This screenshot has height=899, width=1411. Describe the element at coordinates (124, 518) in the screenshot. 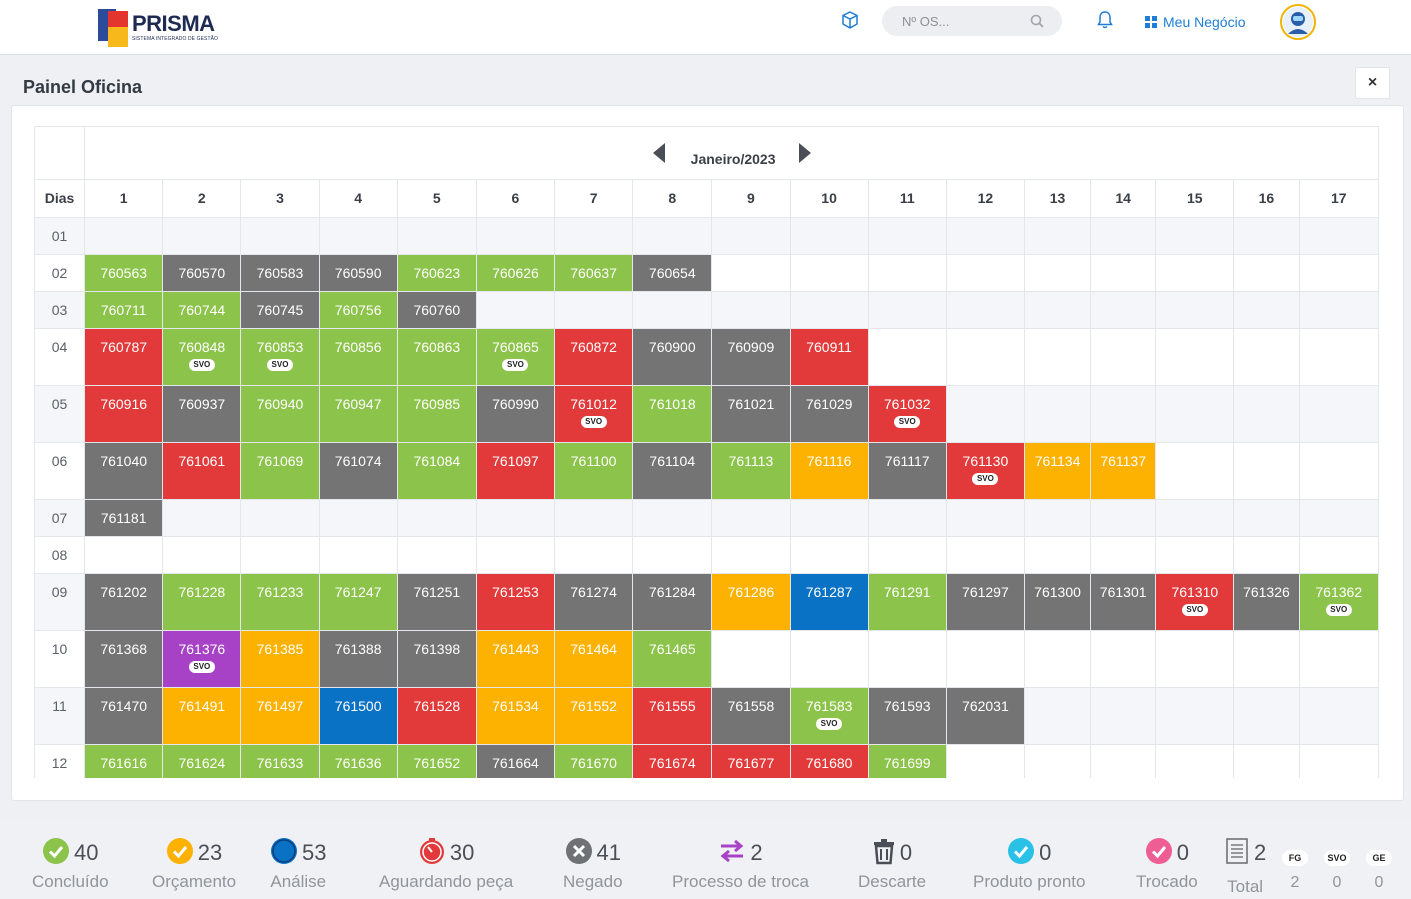

I see `service-order-cell: 761181` at that location.